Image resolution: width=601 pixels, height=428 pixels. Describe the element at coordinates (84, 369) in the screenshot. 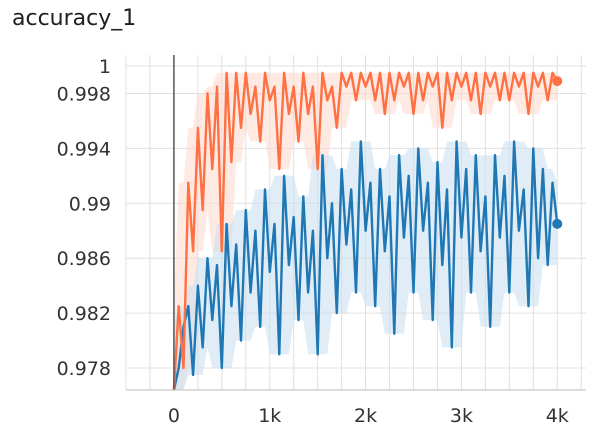

I see `y-tick-label: 0.978` at that location.